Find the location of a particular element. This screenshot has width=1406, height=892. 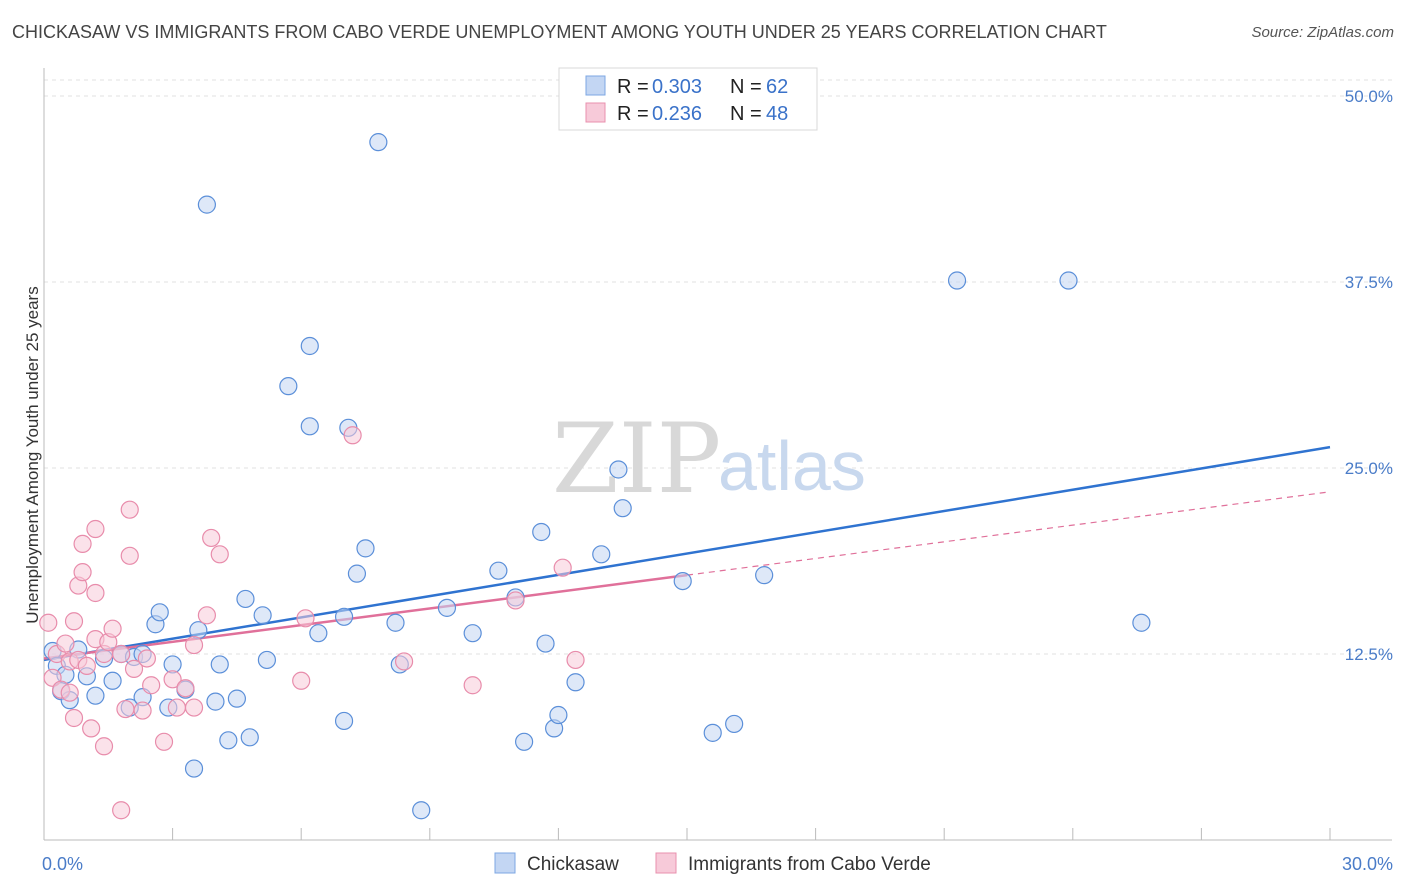

series-legend-swatch-cabo-verde is located at coordinates (666, 863).